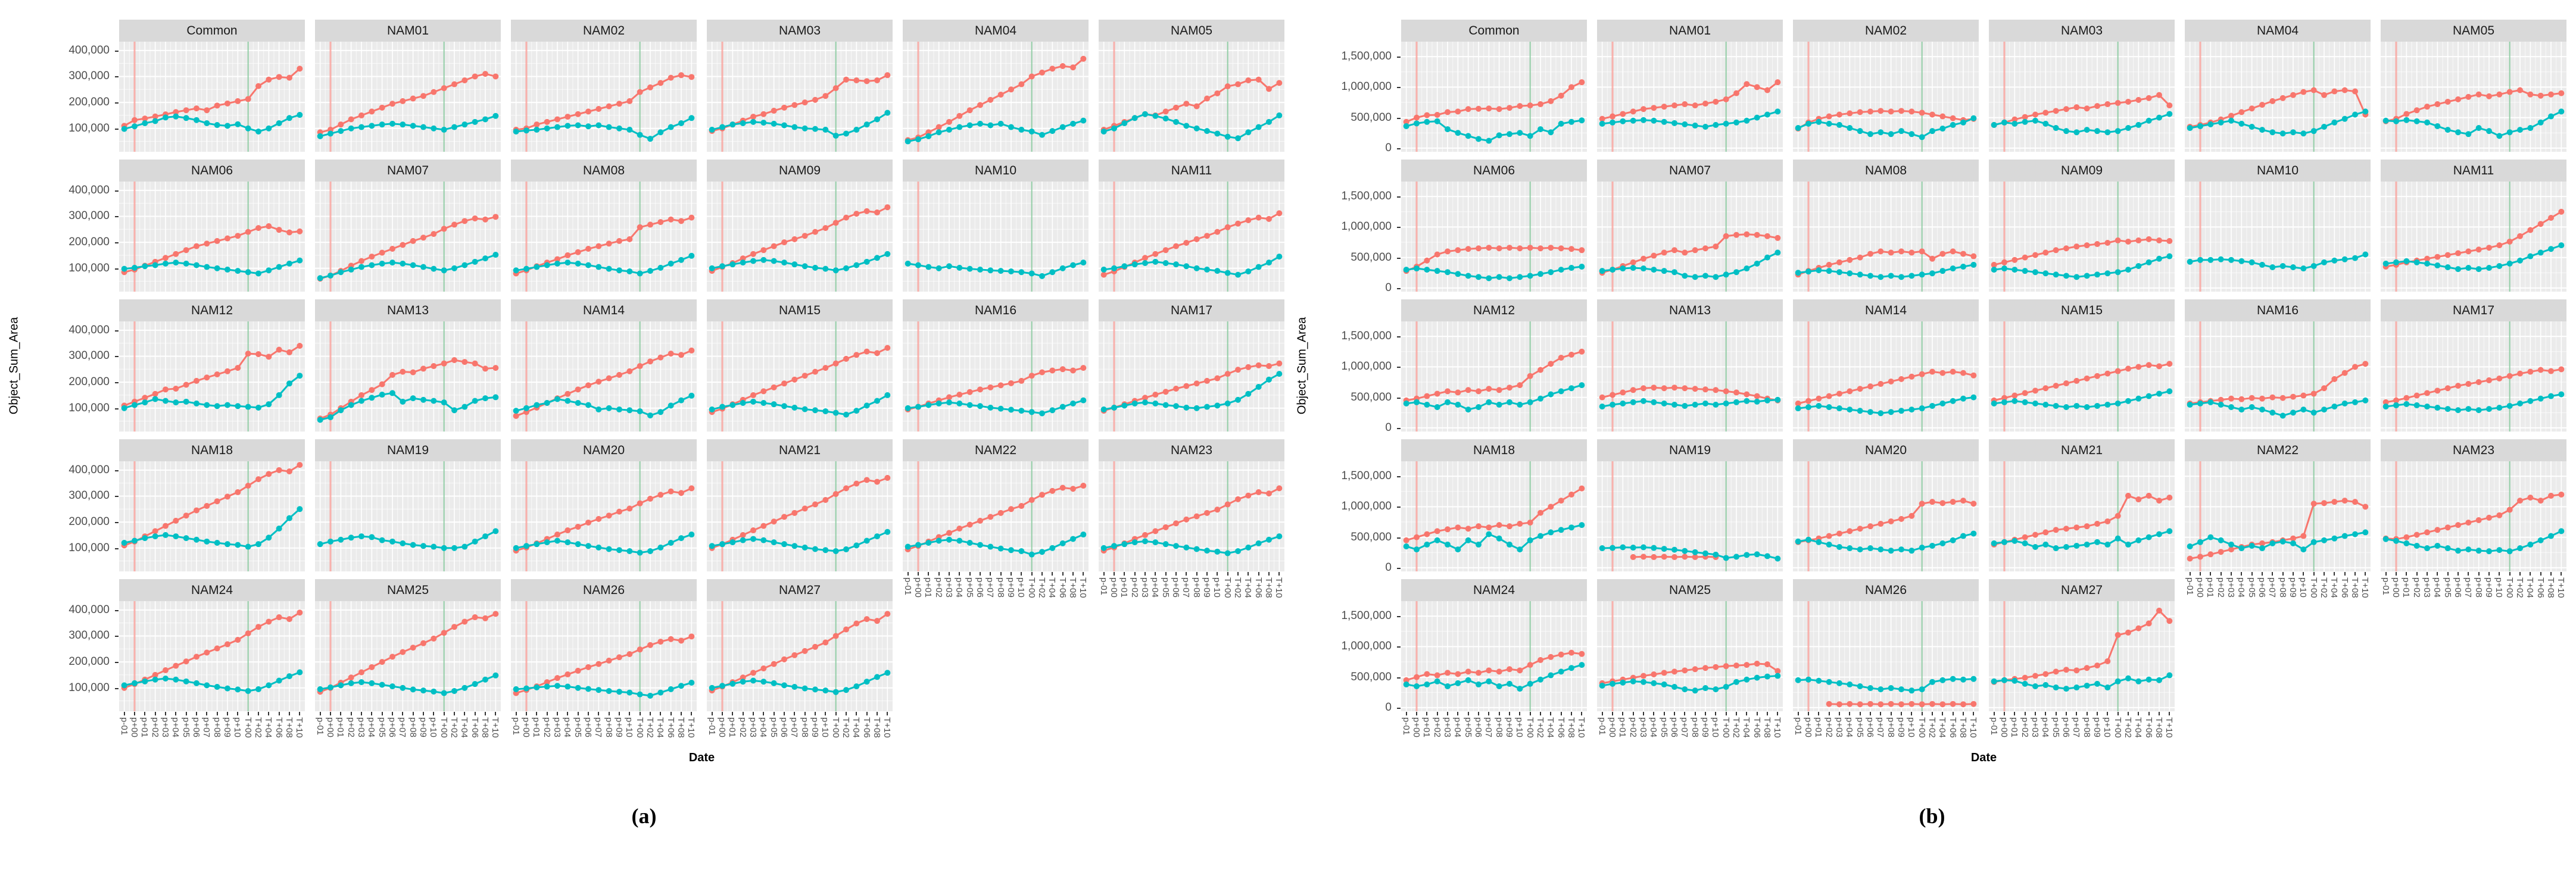 The height and width of the screenshot is (869, 2576). What do you see at coordinates (212, 170) in the screenshot?
I see `facet-strip-label: NAM06` at bounding box center [212, 170].